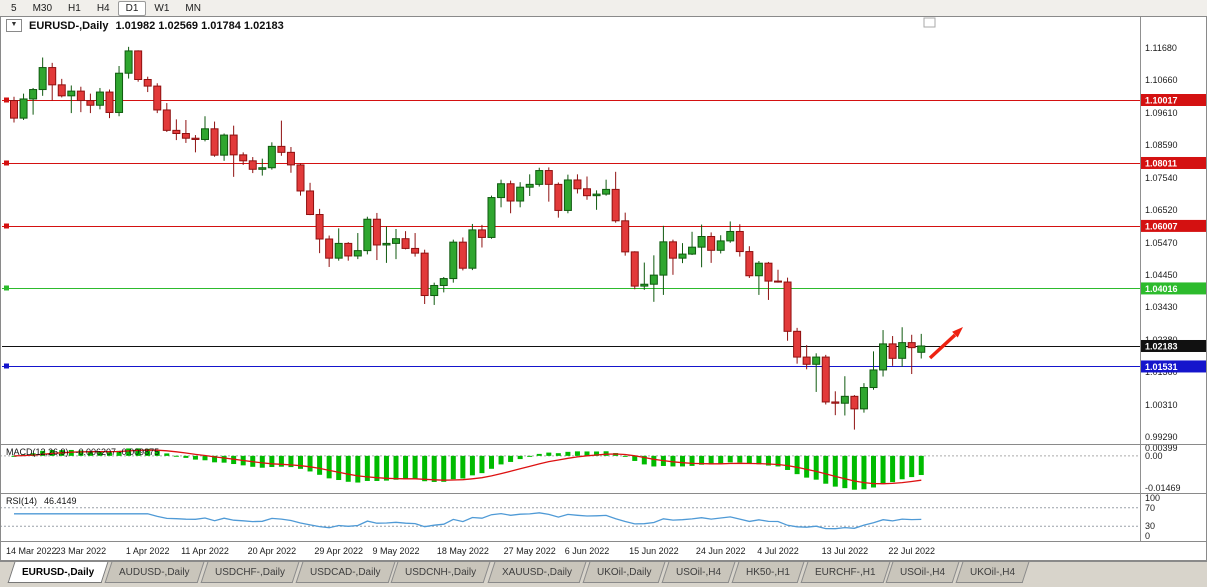 The width and height of the screenshot is (1207, 587). I want to click on tab-EURCHF-,H1: EURCHF-,H1, so click(845, 572).